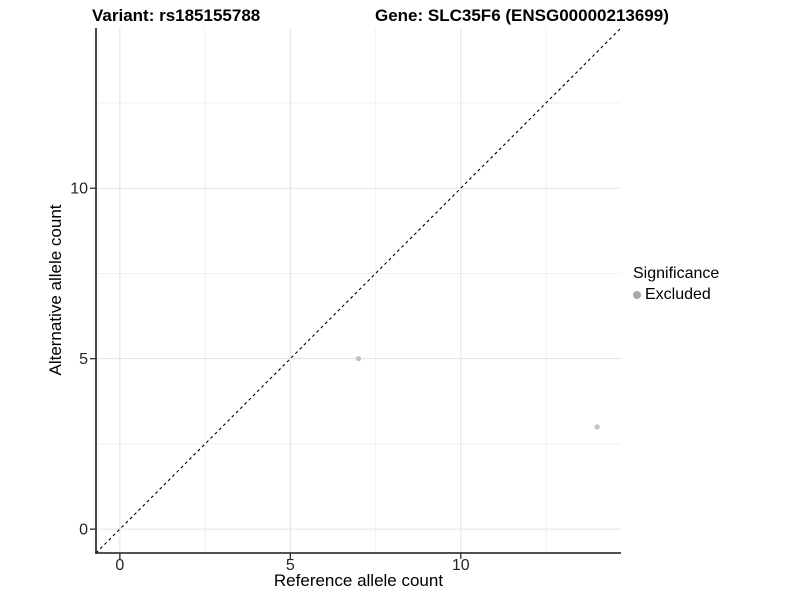 Image resolution: width=800 pixels, height=600 pixels. What do you see at coordinates (83, 530) in the screenshot?
I see `y-tick-label: 0` at bounding box center [83, 530].